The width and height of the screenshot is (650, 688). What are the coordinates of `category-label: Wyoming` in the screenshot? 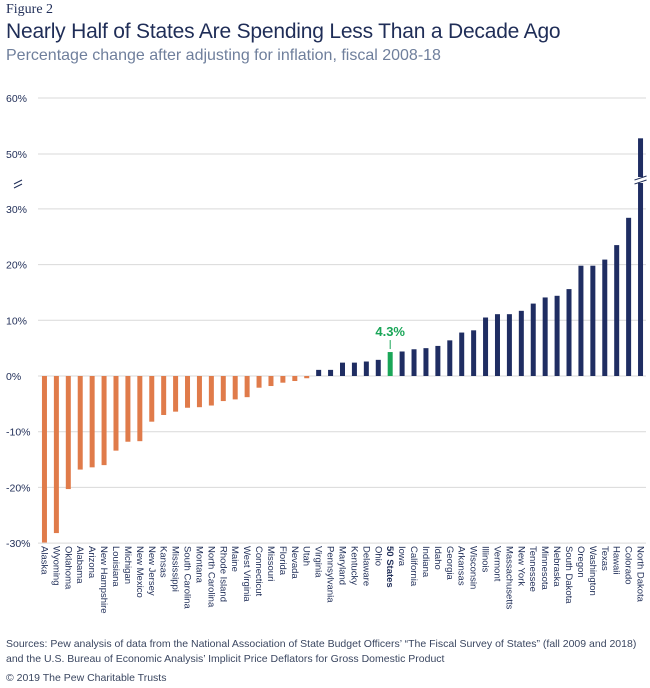 It's located at (55, 566).